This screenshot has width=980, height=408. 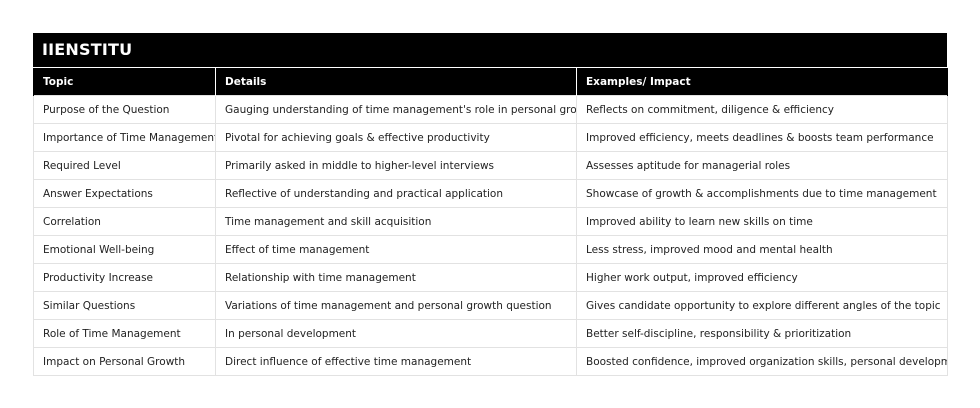 I want to click on cell-topic: Purpose of the Question, so click(x=124, y=109).